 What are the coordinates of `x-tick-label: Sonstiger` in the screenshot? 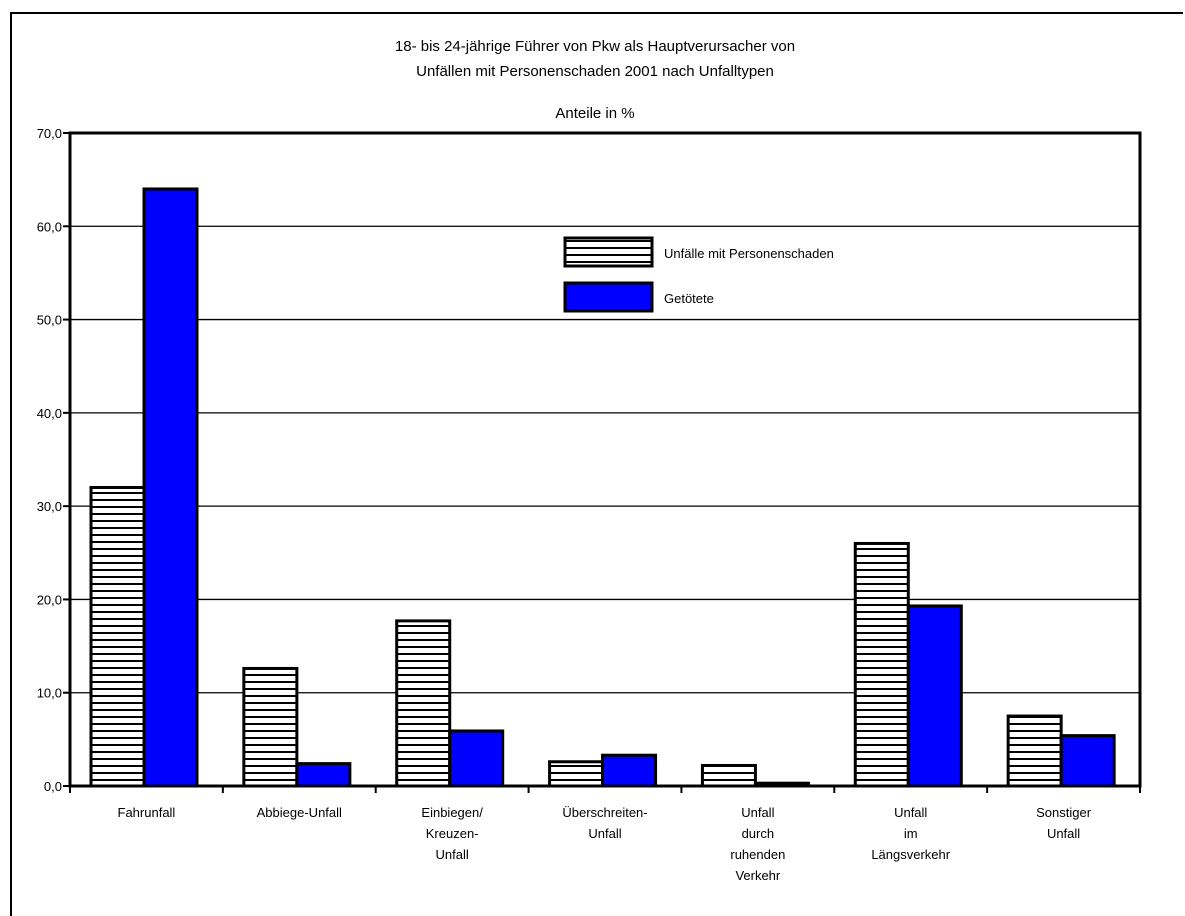 It's located at (1064, 812).